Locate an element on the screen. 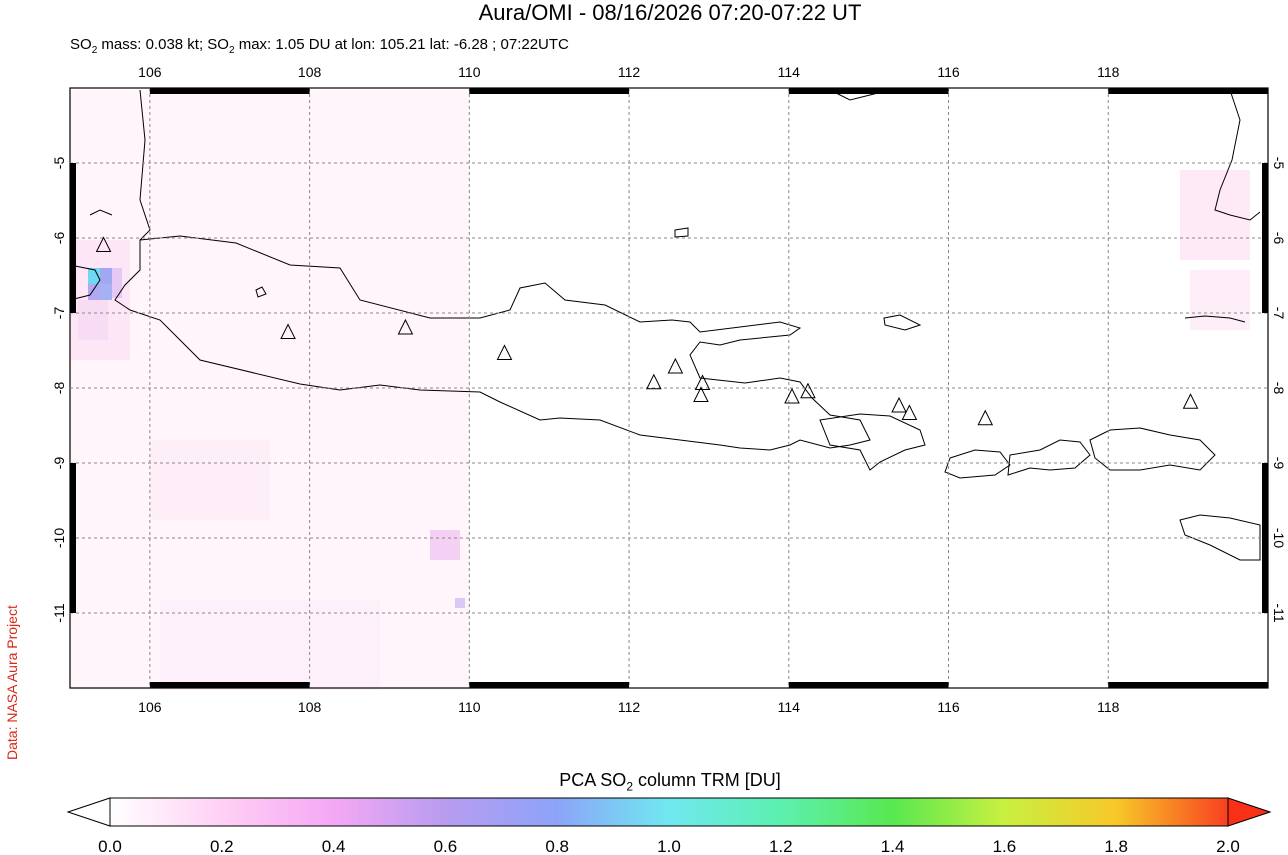 Image resolution: width=1288 pixels, height=855 pixels. colorbar-tick-label: 0.4 is located at coordinates (334, 846).